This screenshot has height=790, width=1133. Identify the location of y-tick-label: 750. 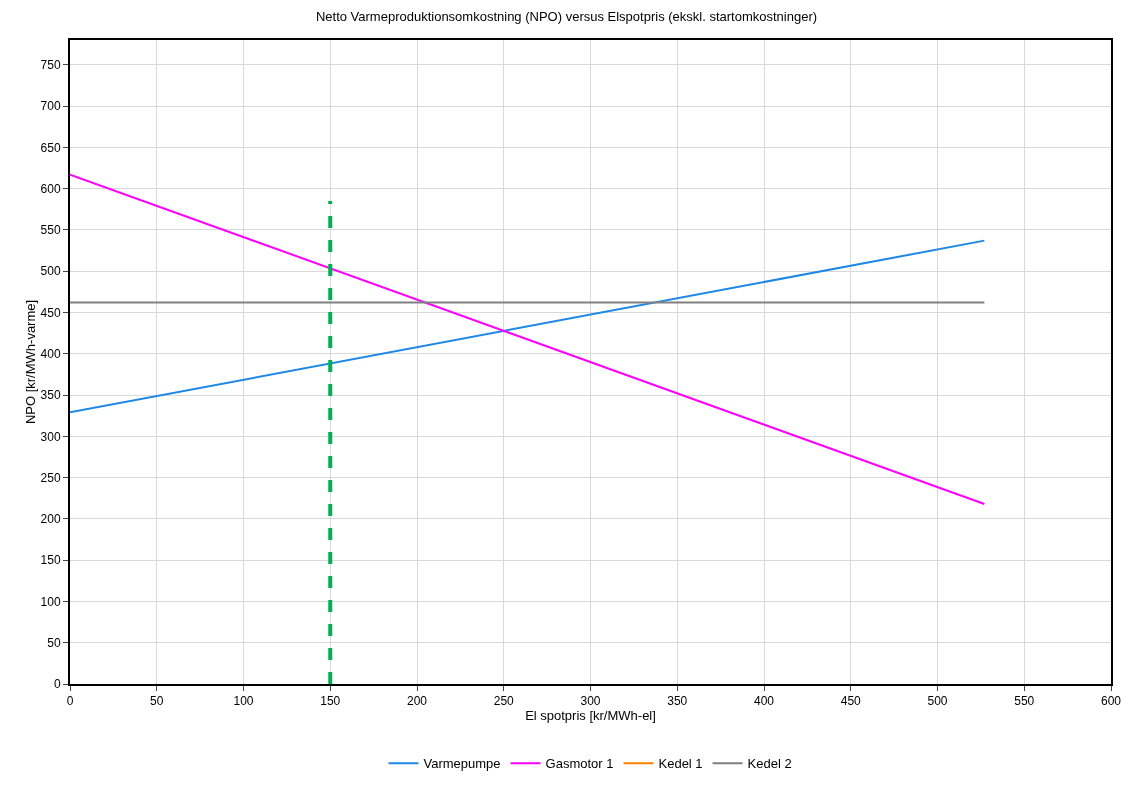
(50, 64).